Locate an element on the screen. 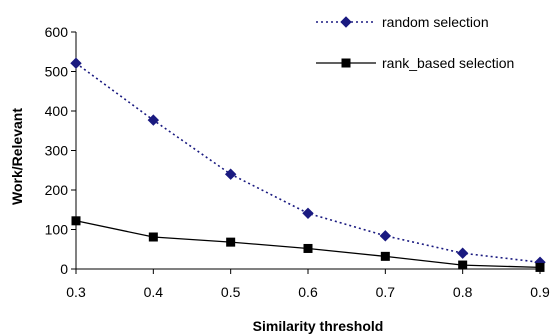 Image resolution: width=553 pixels, height=336 pixels. y-tick-label: 400 is located at coordinates (57, 111).